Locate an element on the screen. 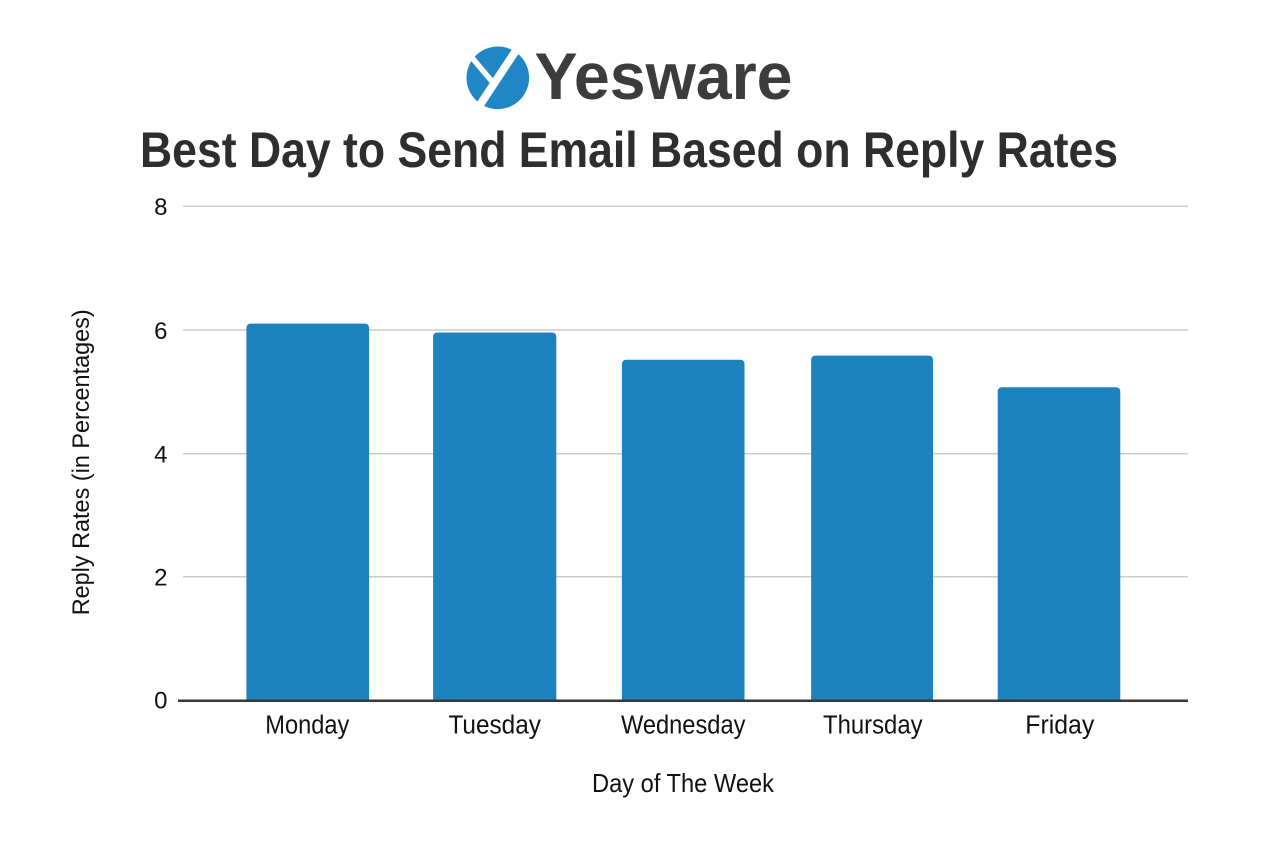  svg-text: Yesware is located at coordinates (664, 76).